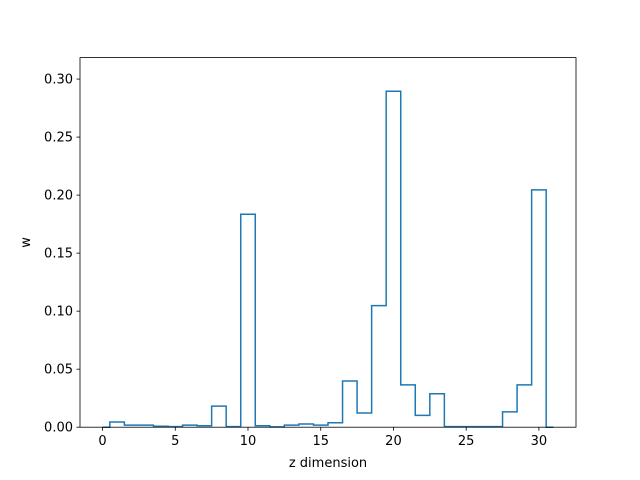 This screenshot has height=480, width=640. What do you see at coordinates (539, 441) in the screenshot?
I see `x-tick-label: 30` at bounding box center [539, 441].